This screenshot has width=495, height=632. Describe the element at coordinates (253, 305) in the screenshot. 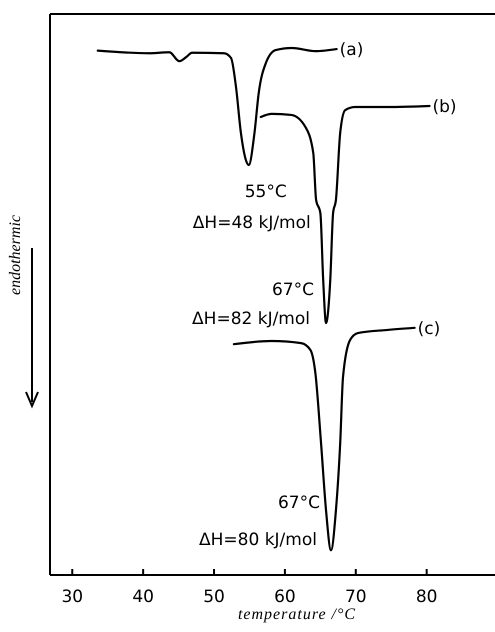

I see `annotation: 67°C ΔH=82 kJ/mol` at that location.